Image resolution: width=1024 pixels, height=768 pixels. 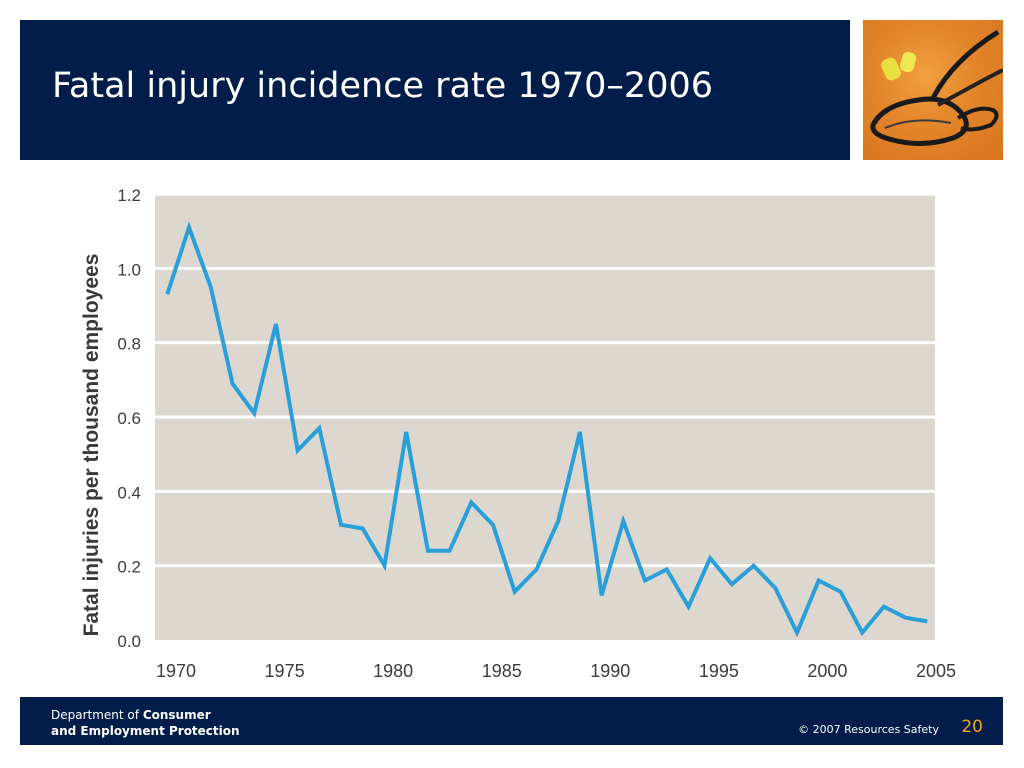 I want to click on safety-glasses-icon, so click(x=936, y=87).